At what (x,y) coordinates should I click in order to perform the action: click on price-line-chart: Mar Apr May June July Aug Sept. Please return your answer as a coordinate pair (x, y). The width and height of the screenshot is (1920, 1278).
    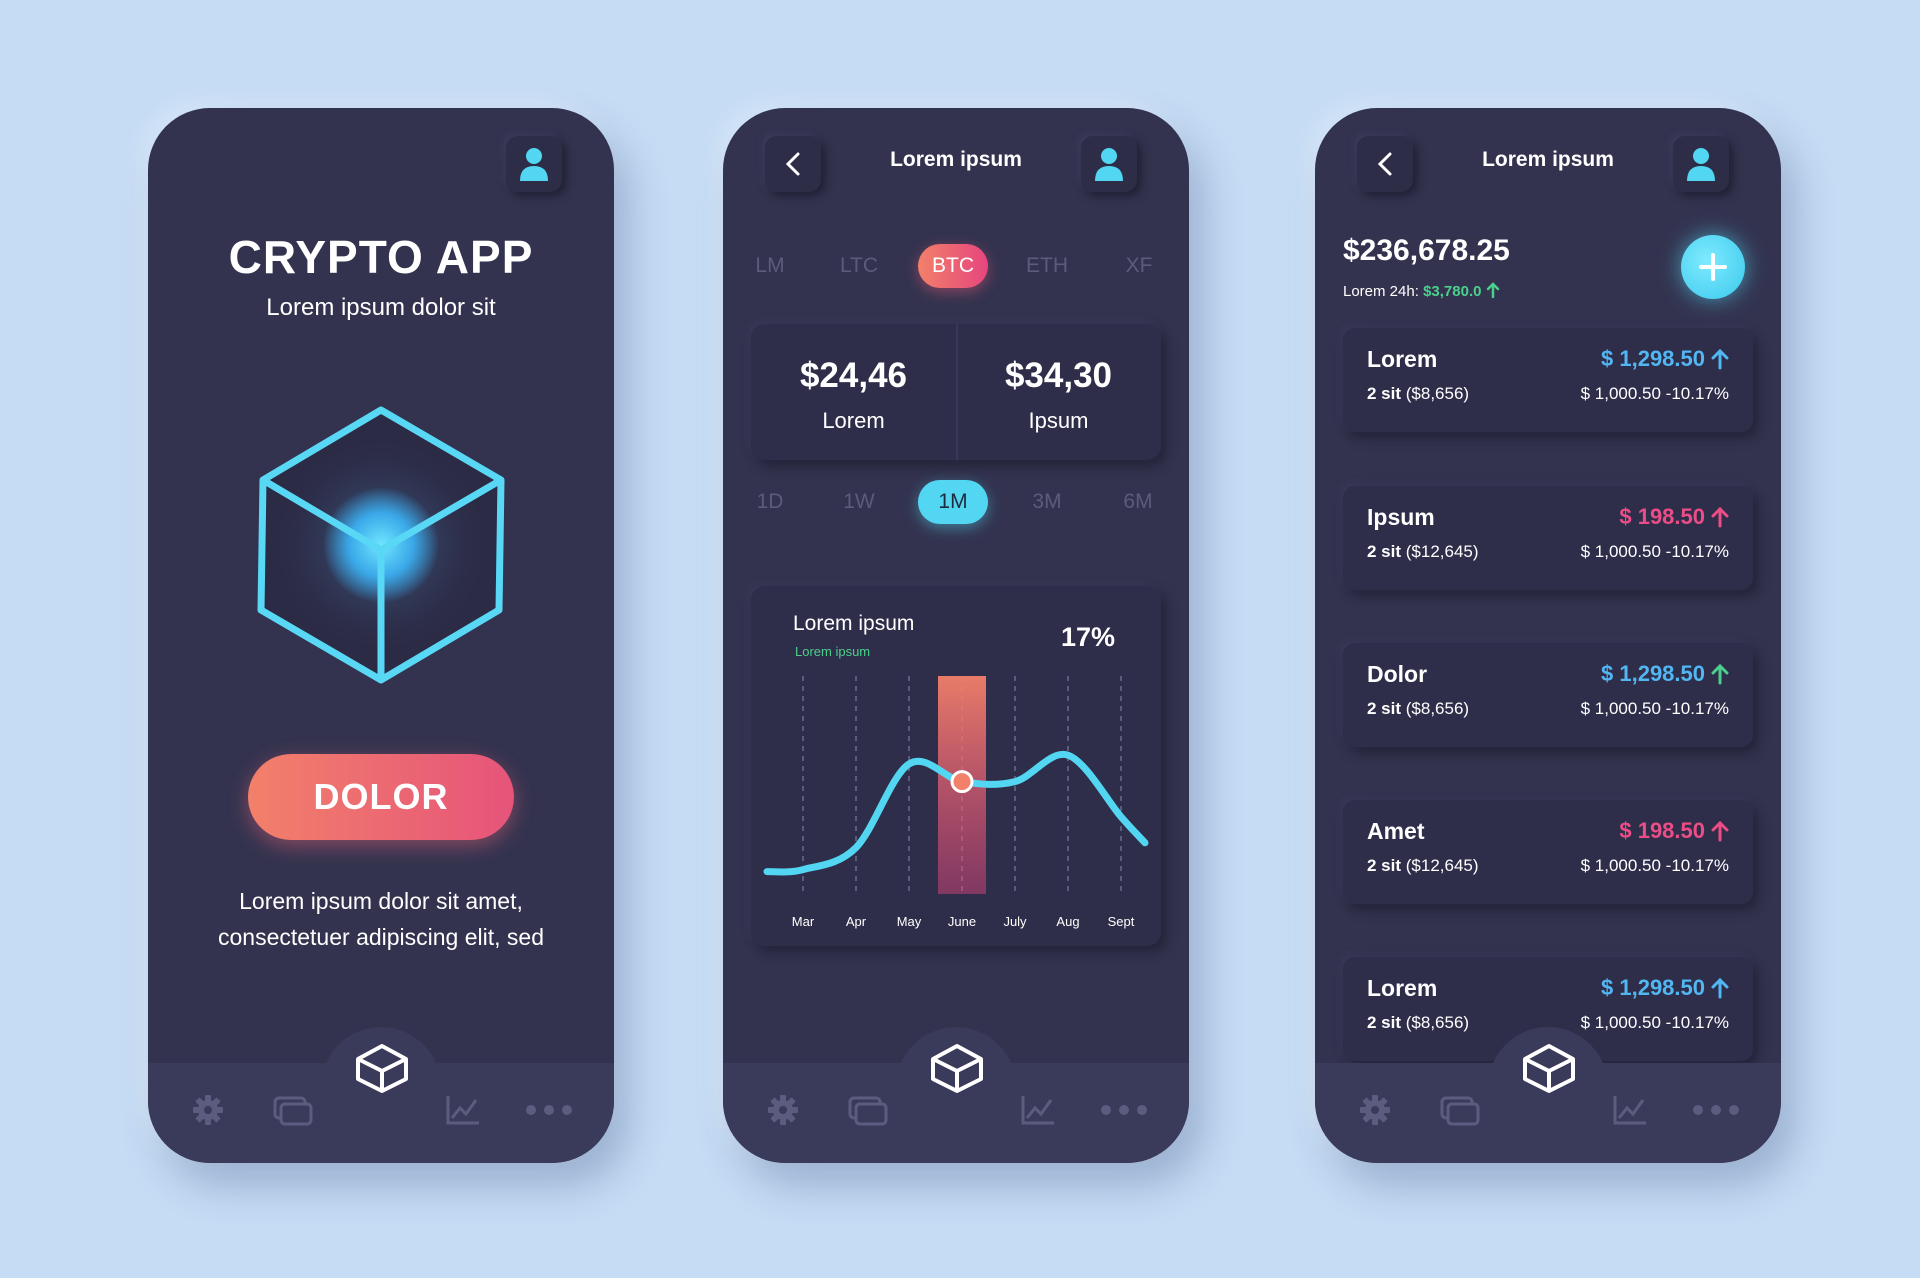
    Looking at the image, I should click on (956, 806).